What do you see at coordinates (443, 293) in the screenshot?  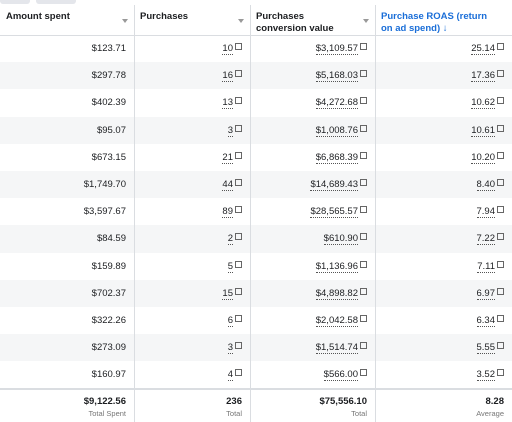 I see `table-cell: 6.97` at bounding box center [443, 293].